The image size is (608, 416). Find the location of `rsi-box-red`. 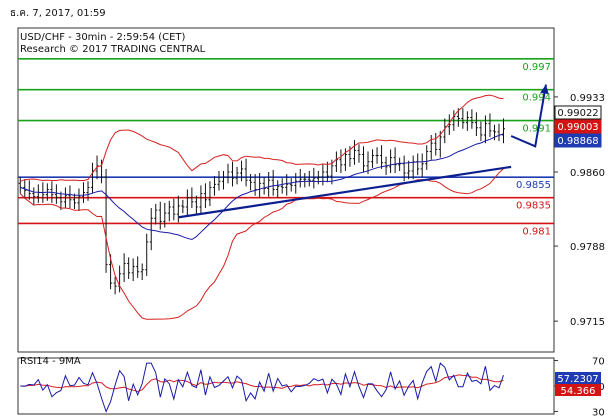

rsi-box-red is located at coordinates (578, 390).